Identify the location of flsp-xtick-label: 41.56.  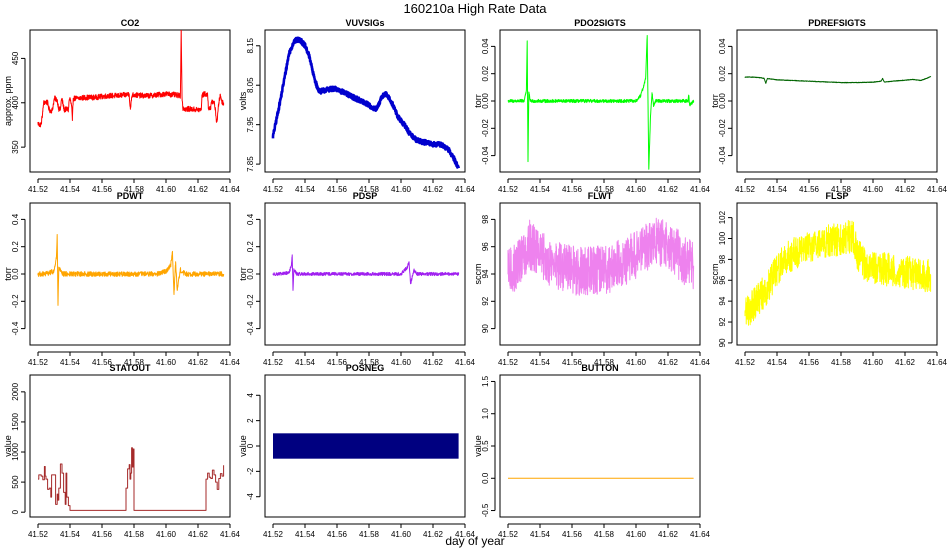
(809, 362).